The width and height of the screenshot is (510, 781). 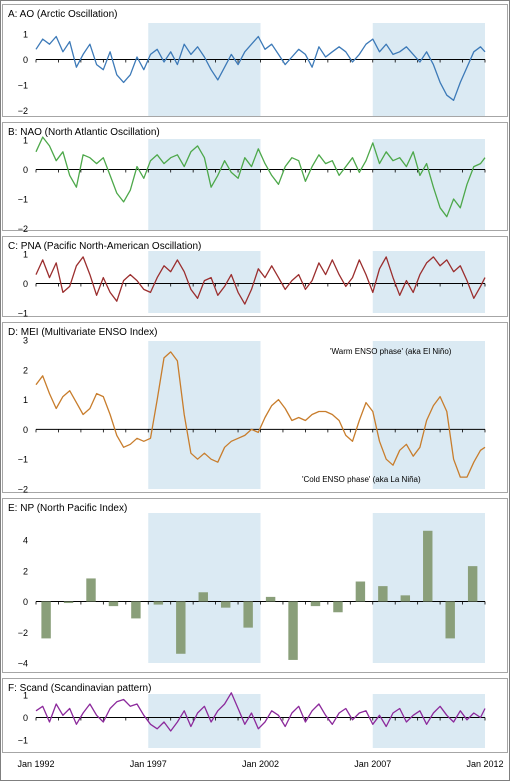 I want to click on annotation-warm-phase: 'Warm ENSO phase' (aka El Niño), so click(x=391, y=351).